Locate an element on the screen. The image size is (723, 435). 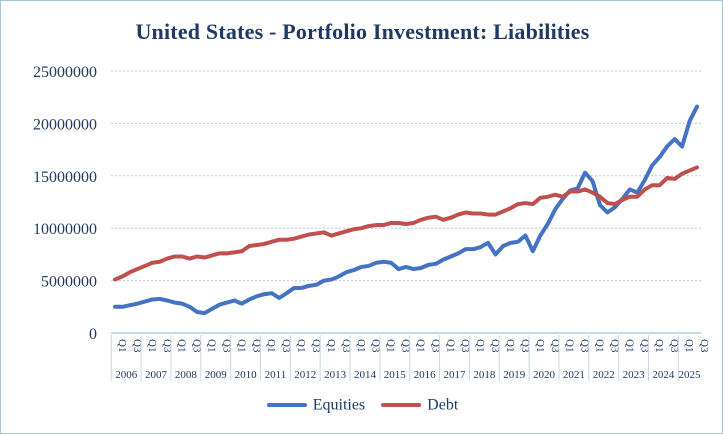
x-year-label: 2023 is located at coordinates (634, 375).